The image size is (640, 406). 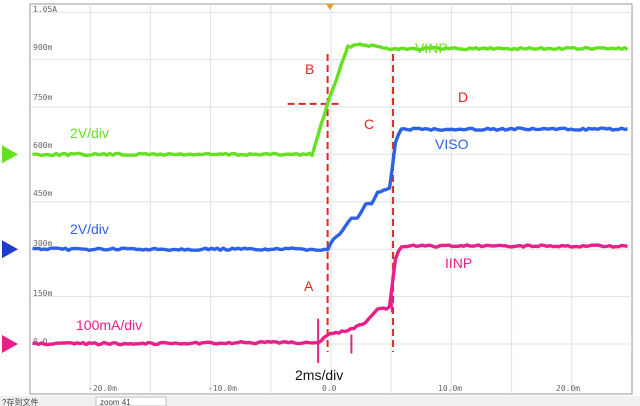 I want to click on y-axis: 1.05A 900m 750m 600m 450m 300m 150m 0.0, so click(x=45, y=175).